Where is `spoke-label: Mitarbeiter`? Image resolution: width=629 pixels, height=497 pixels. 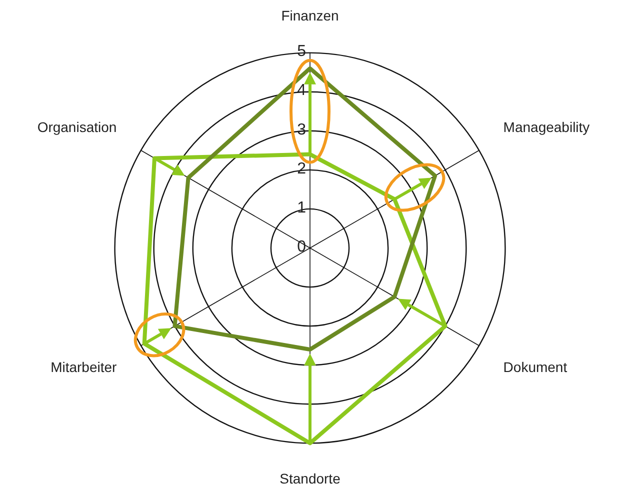
spoke-label: Mitarbeiter is located at coordinates (84, 366).